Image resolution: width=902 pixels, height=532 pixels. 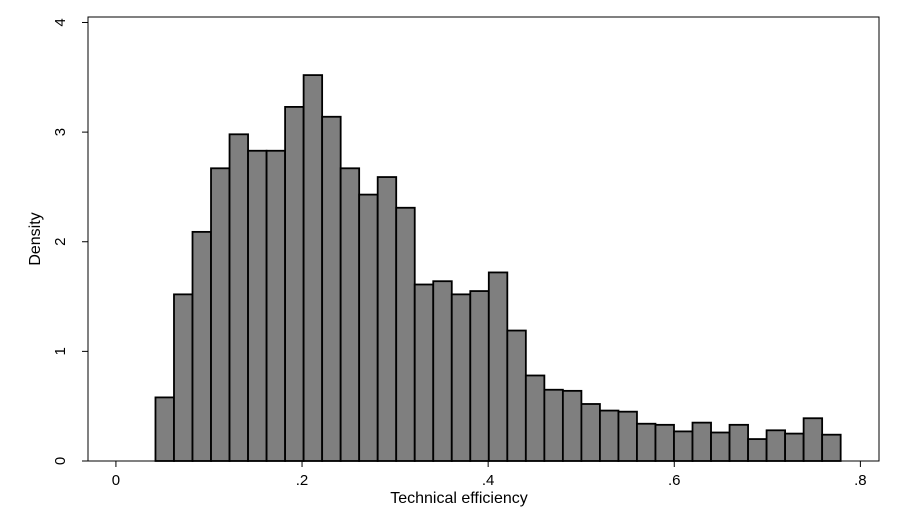 What do you see at coordinates (60, 22) in the screenshot?
I see `y-tick-label: 4` at bounding box center [60, 22].